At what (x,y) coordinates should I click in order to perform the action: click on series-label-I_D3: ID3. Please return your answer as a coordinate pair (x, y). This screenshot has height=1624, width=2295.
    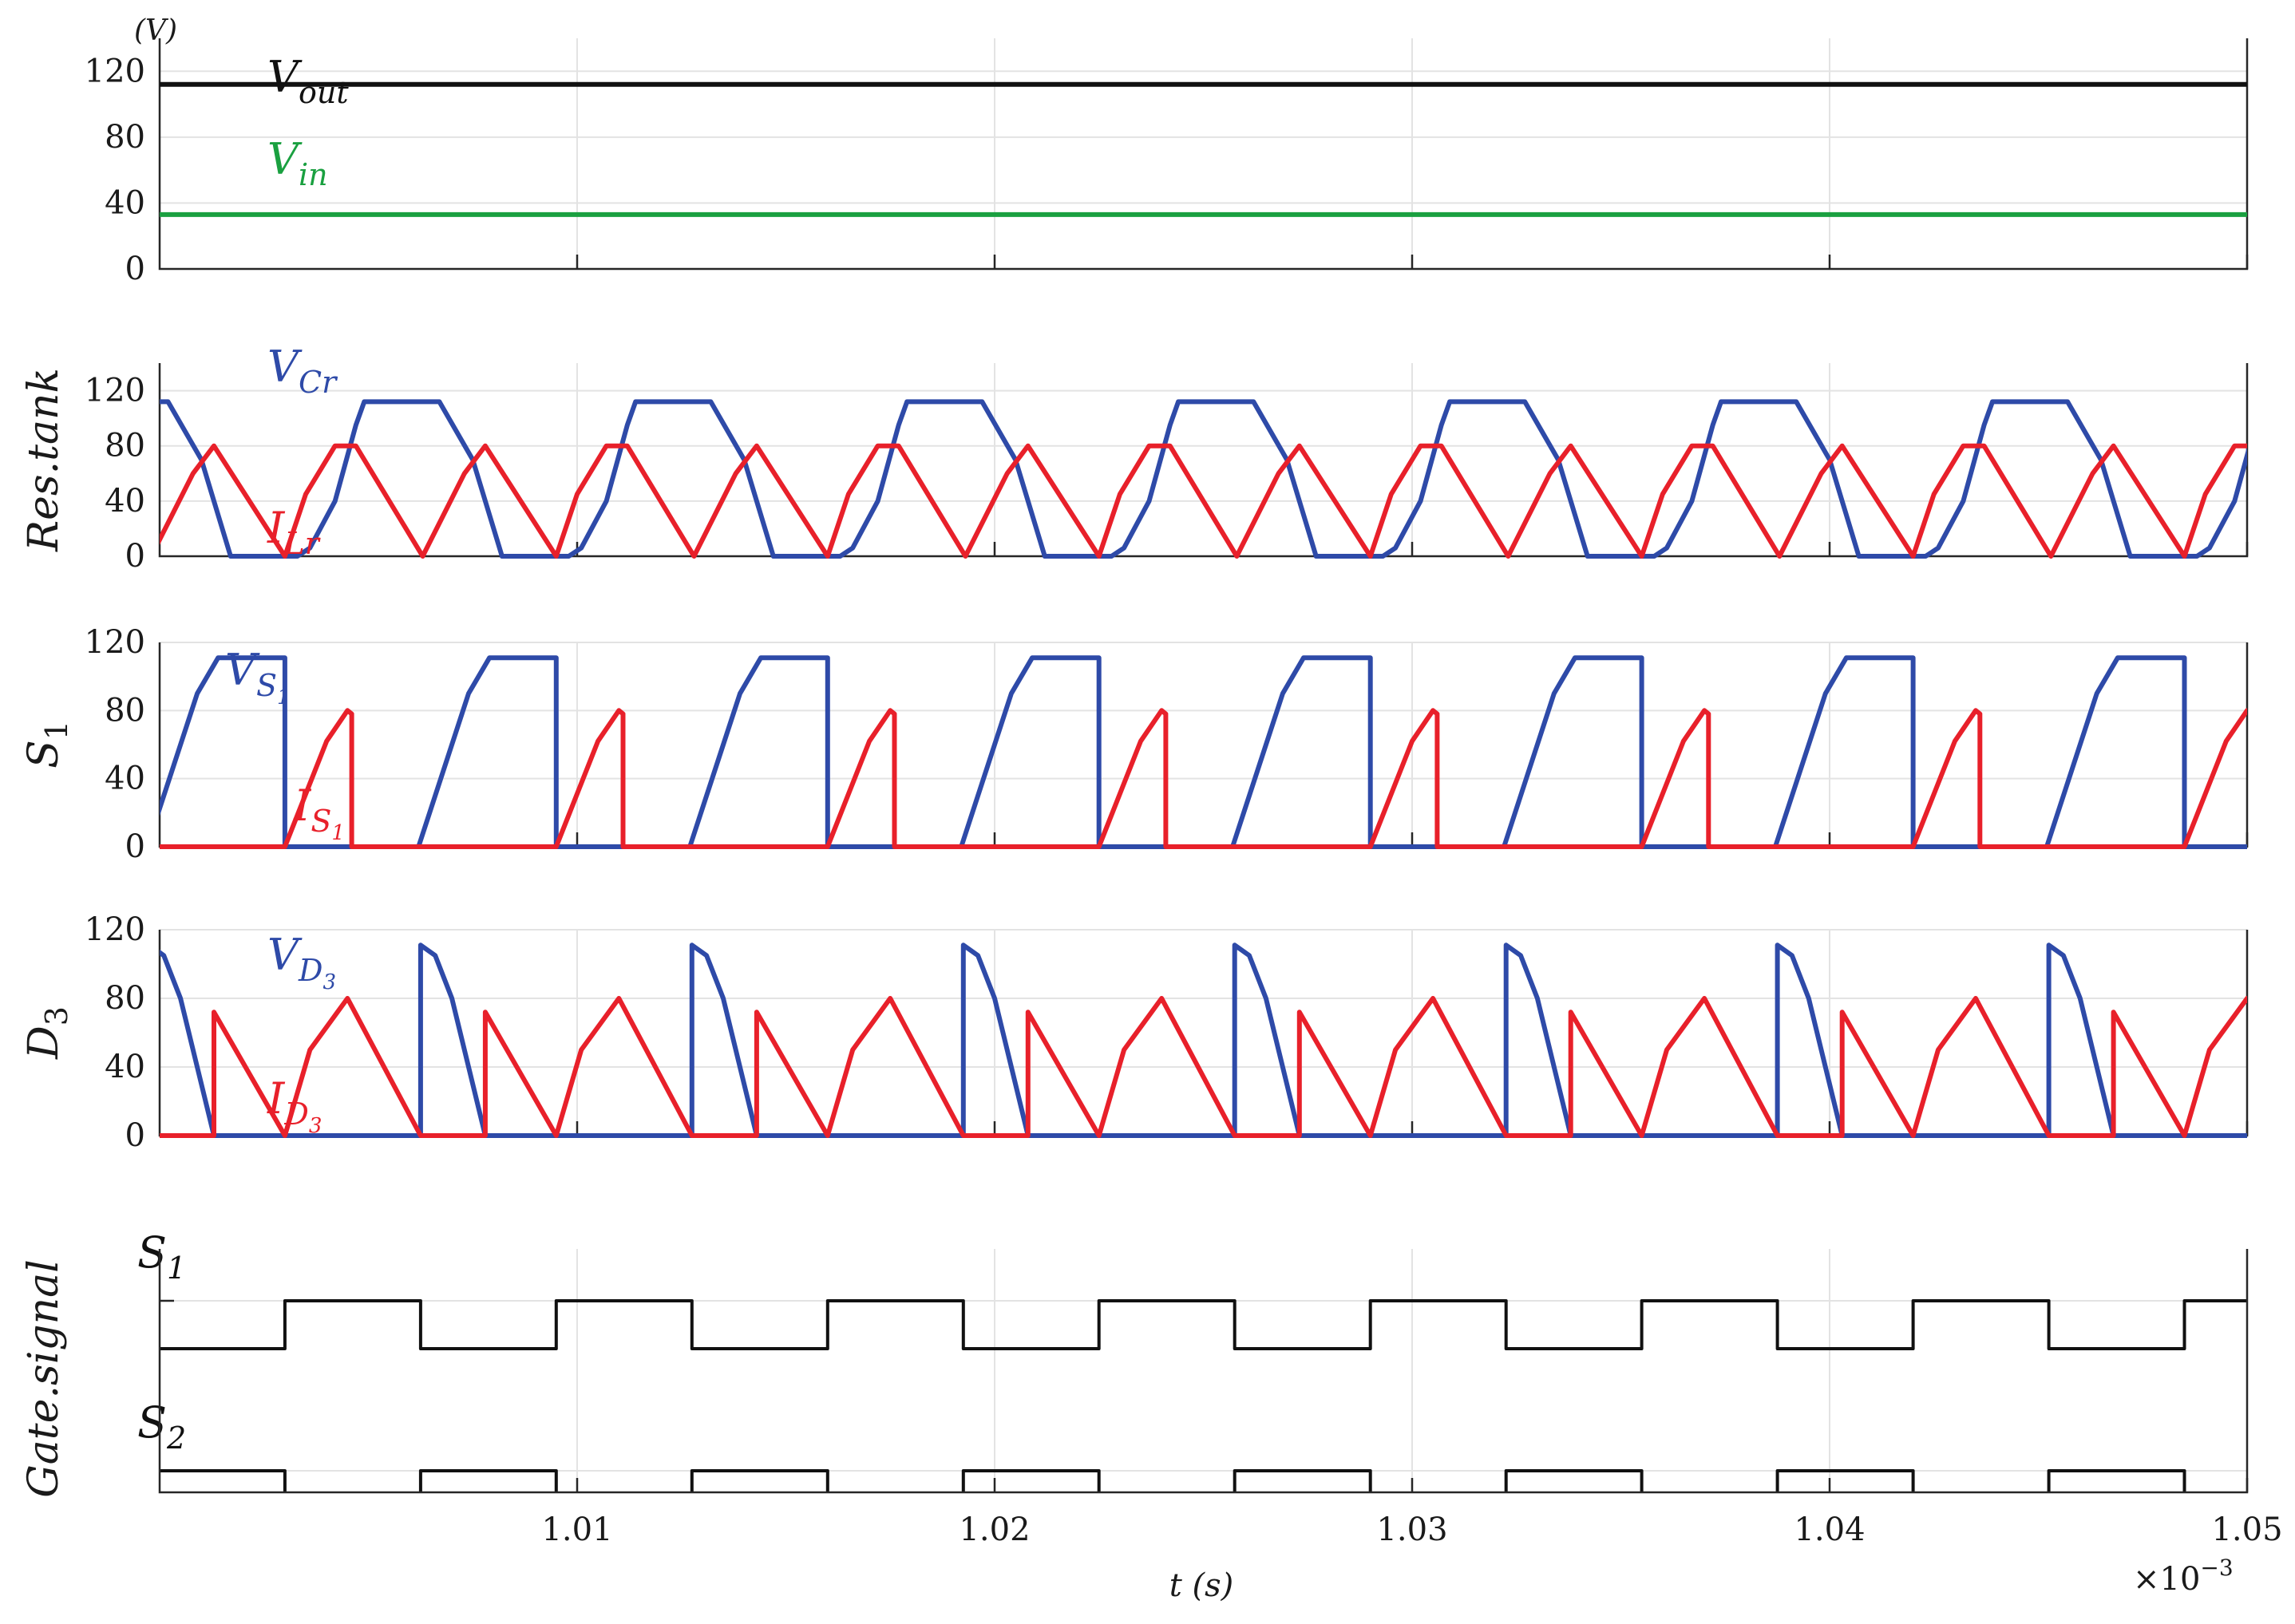
    Looking at the image, I should click on (294, 1105).